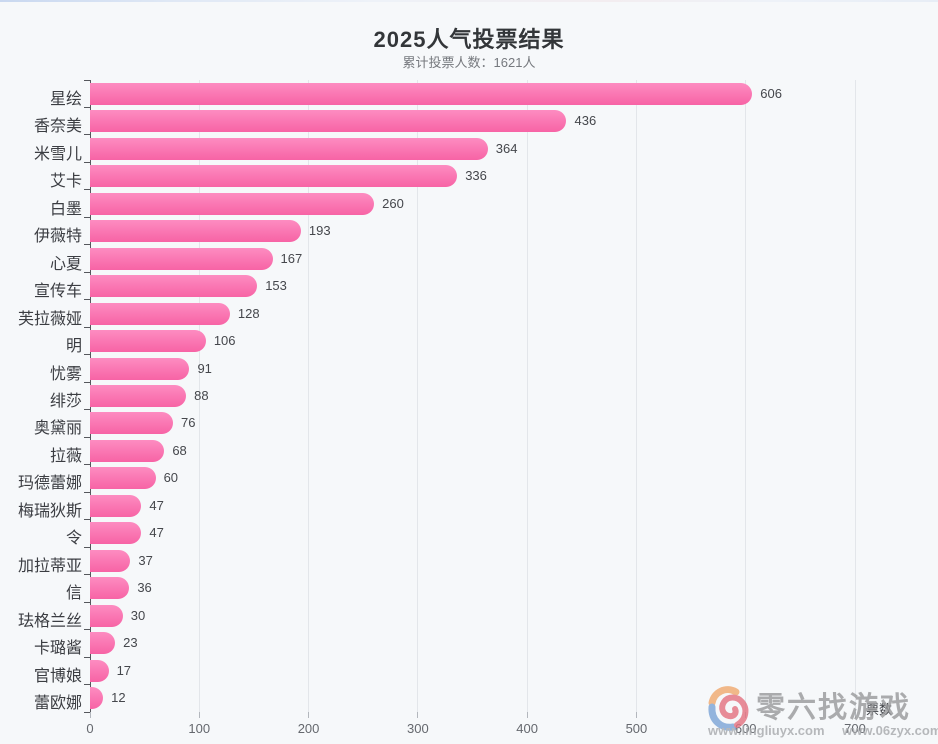 The image size is (938, 744). What do you see at coordinates (319, 231) in the screenshot?
I see `bar-value-label: 193` at bounding box center [319, 231].